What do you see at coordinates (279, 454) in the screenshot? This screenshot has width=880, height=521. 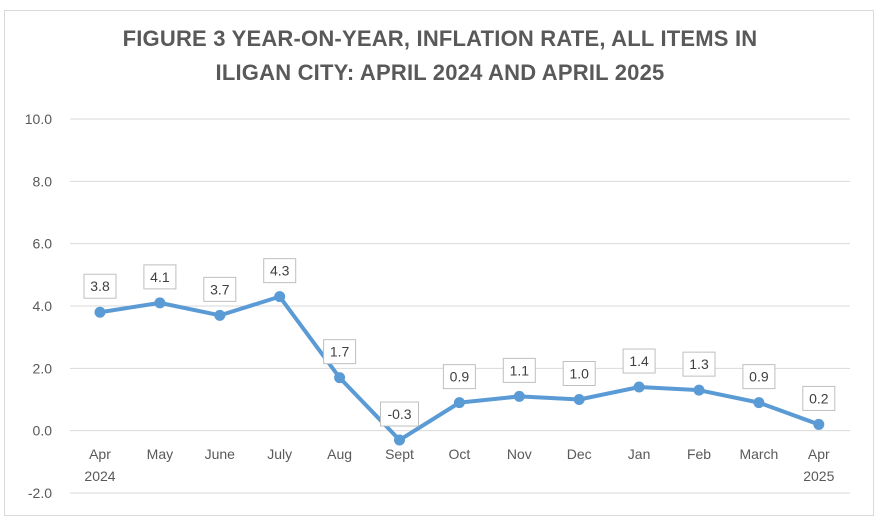 I see `x-tick-label: July` at bounding box center [279, 454].